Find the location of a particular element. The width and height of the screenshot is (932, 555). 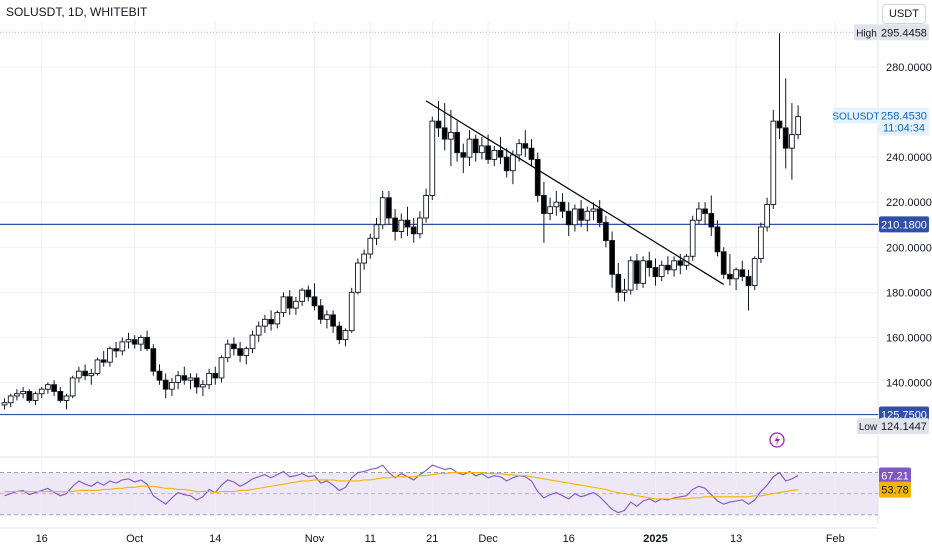

rsi-pane is located at coordinates (439, 490).